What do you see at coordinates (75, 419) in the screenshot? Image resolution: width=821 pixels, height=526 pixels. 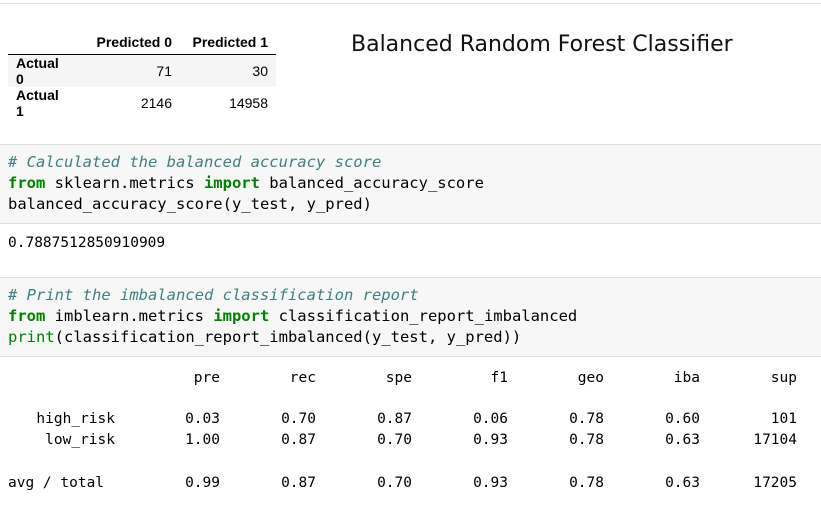 I see `report-row-label: high_risk` at bounding box center [75, 419].